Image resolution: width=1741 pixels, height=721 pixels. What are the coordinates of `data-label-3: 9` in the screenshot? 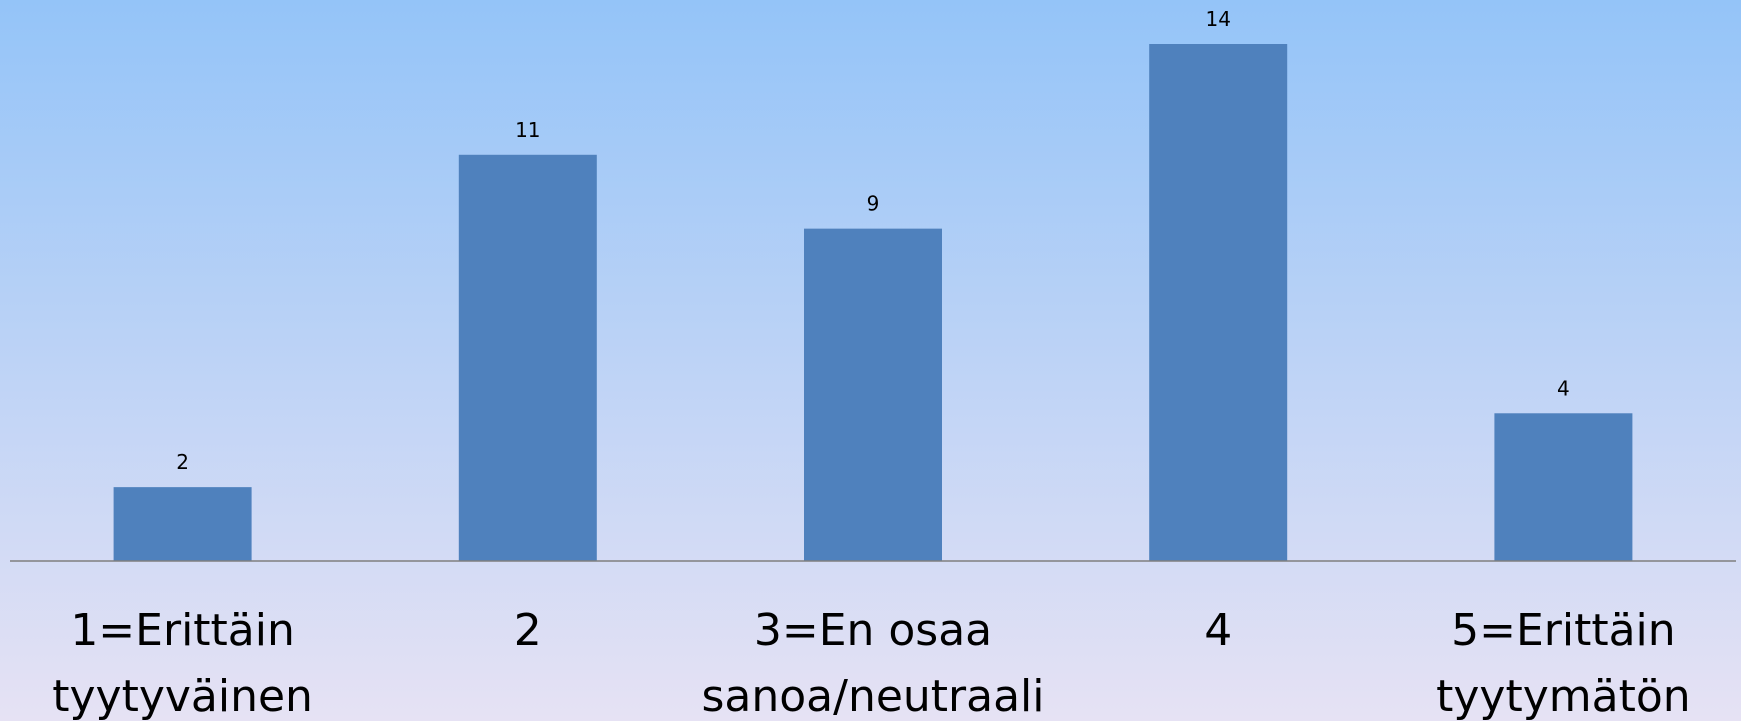 It's located at (873, 204).